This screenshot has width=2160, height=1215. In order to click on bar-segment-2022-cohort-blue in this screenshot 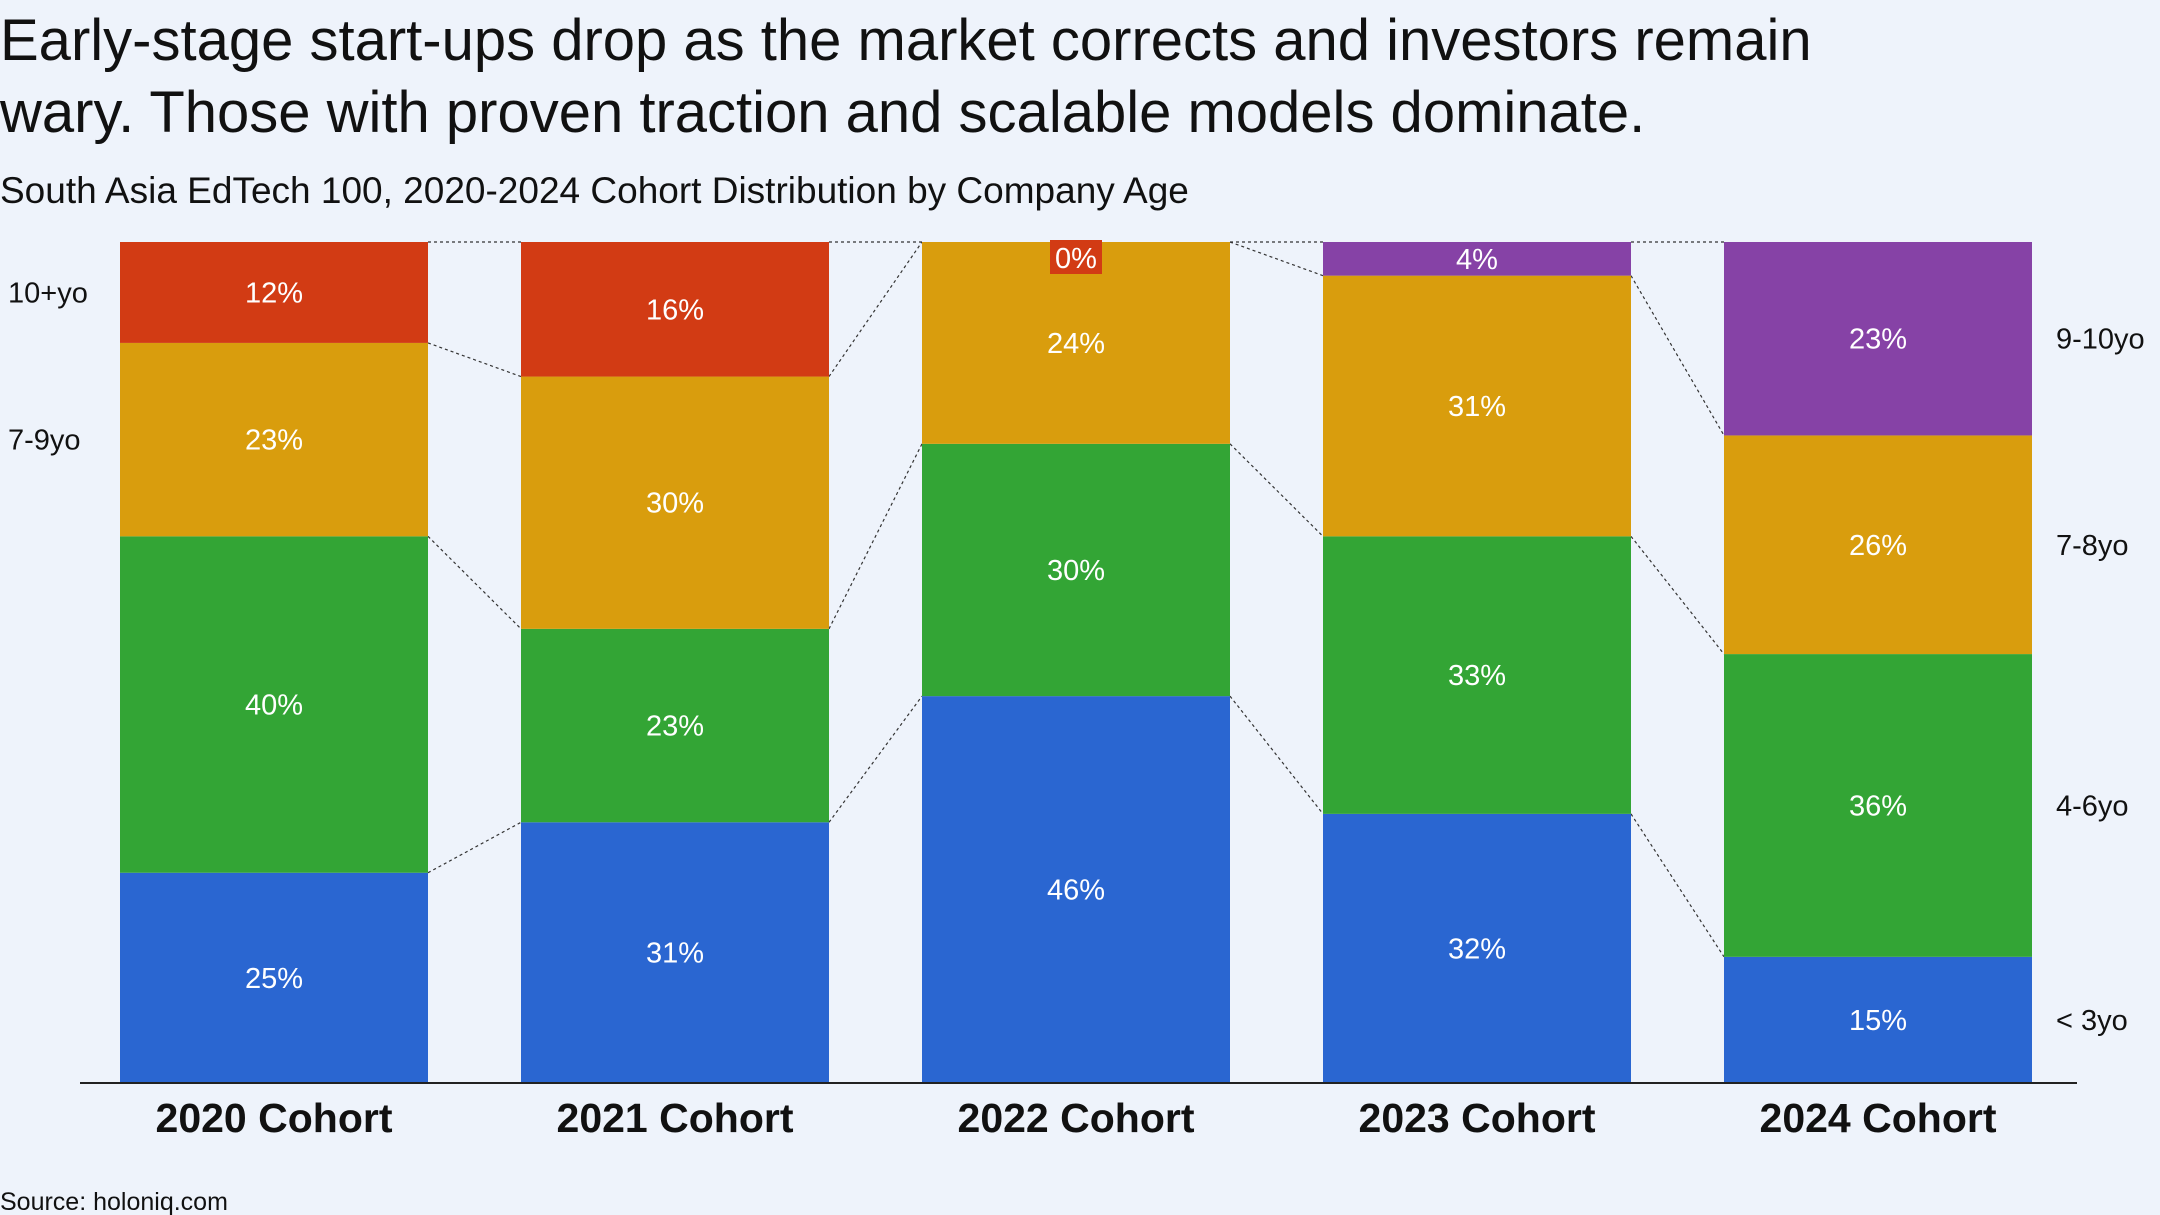, I will do `click(1076, 889)`.